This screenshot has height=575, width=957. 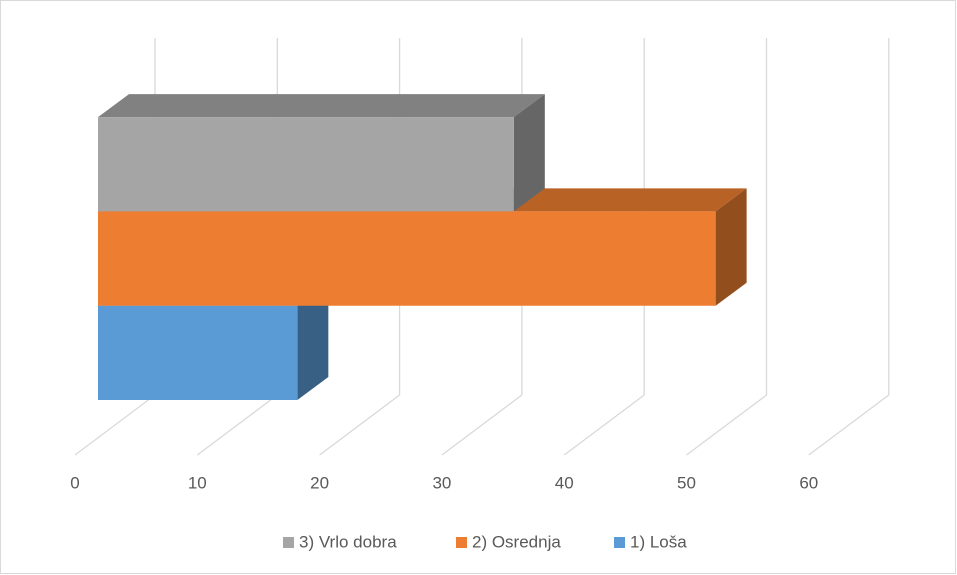 What do you see at coordinates (74, 482) in the screenshot?
I see `x-tick-label: 0` at bounding box center [74, 482].